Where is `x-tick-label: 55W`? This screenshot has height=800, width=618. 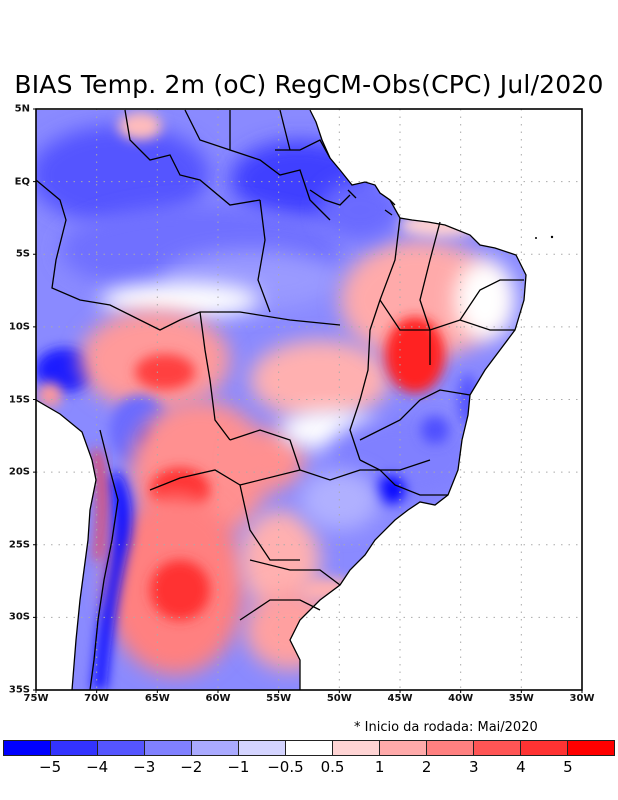 x-tick-label: 55W is located at coordinates (279, 698).